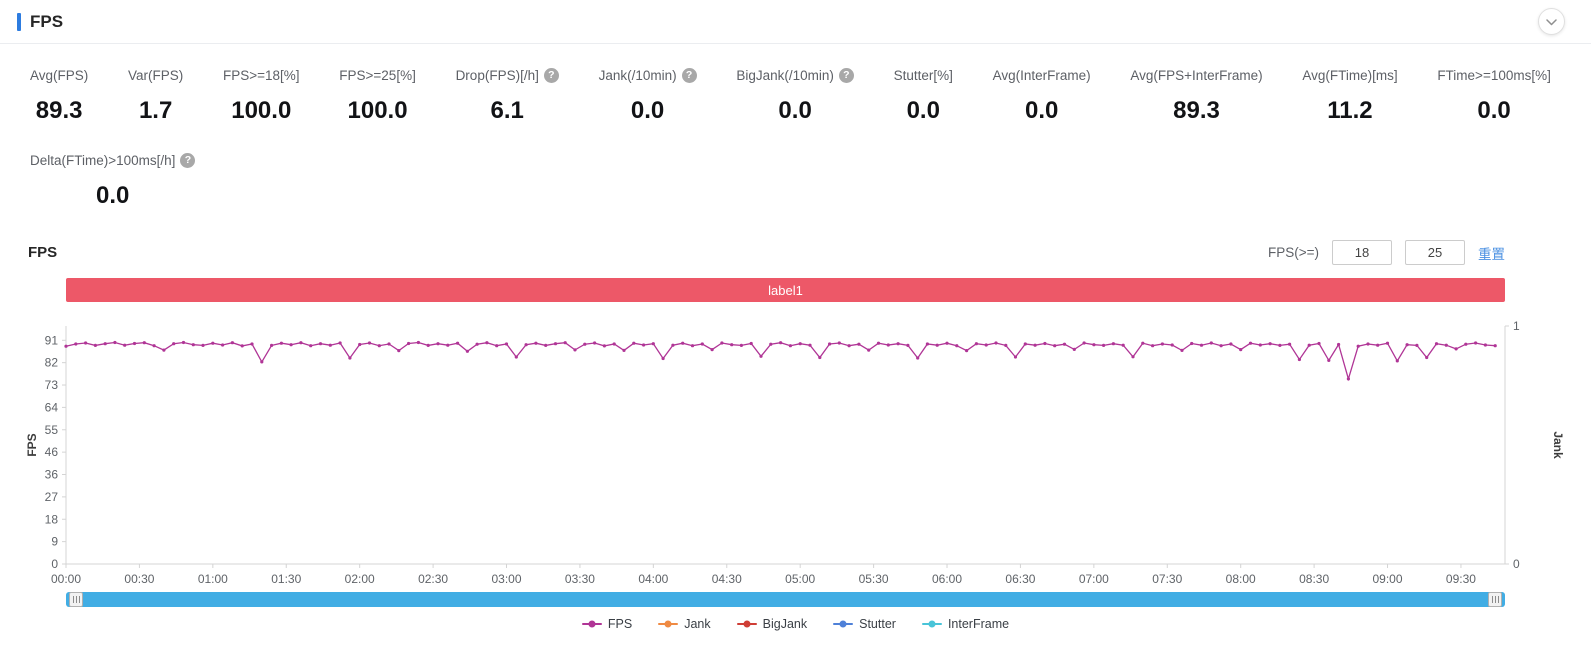 The image size is (1591, 657). What do you see at coordinates (507, 75) in the screenshot?
I see `metric-label: Drop(FPS)[/h]?` at bounding box center [507, 75].